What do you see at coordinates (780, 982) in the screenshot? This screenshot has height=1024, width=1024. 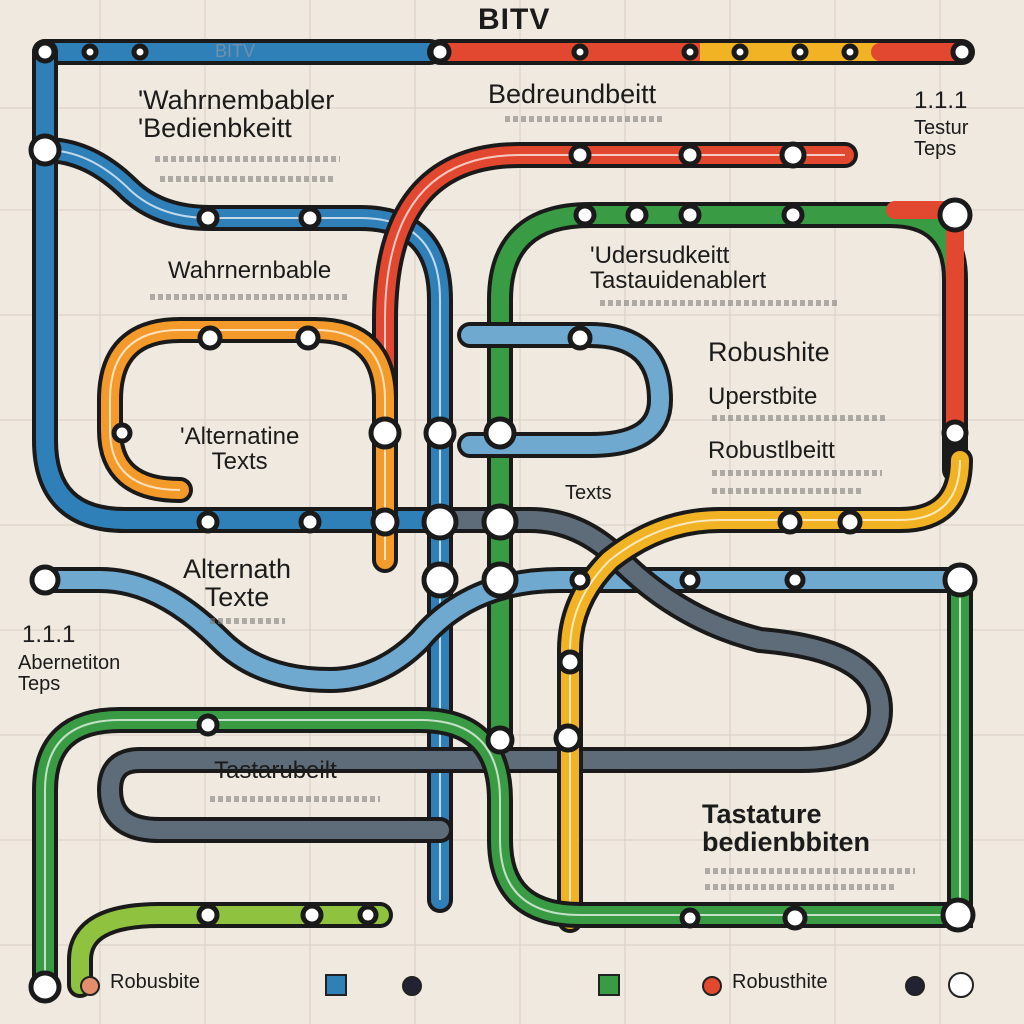 I see `legend-label-2: Robusthite` at bounding box center [780, 982].